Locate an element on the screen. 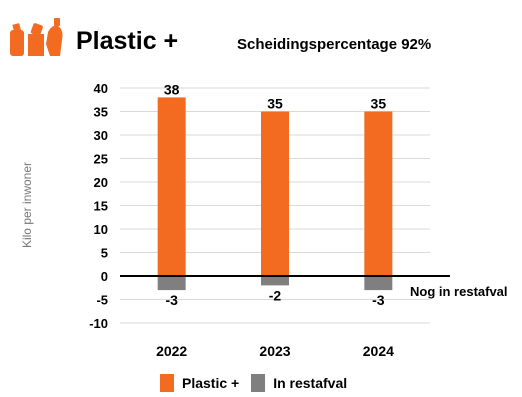 The height and width of the screenshot is (397, 522). y-tick-label: 15 is located at coordinates (101, 206).